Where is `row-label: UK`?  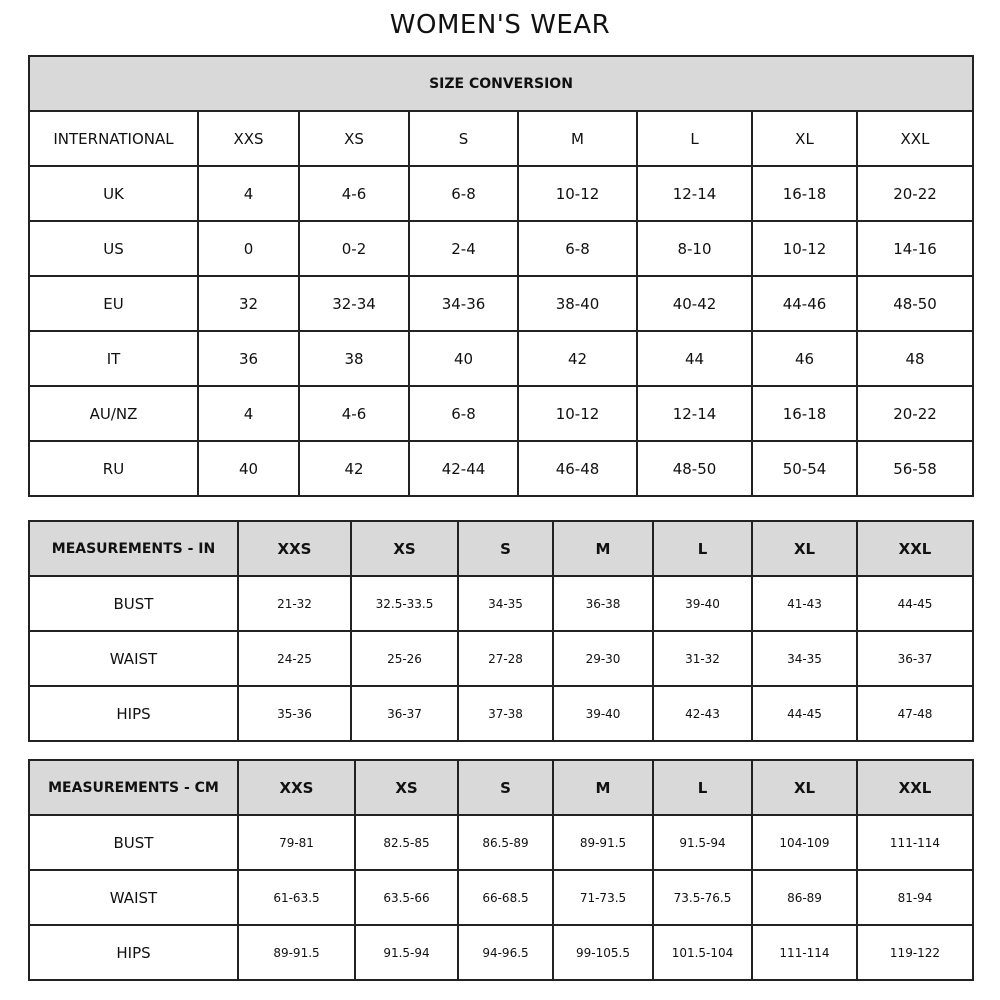 row-label: UK is located at coordinates (113, 193).